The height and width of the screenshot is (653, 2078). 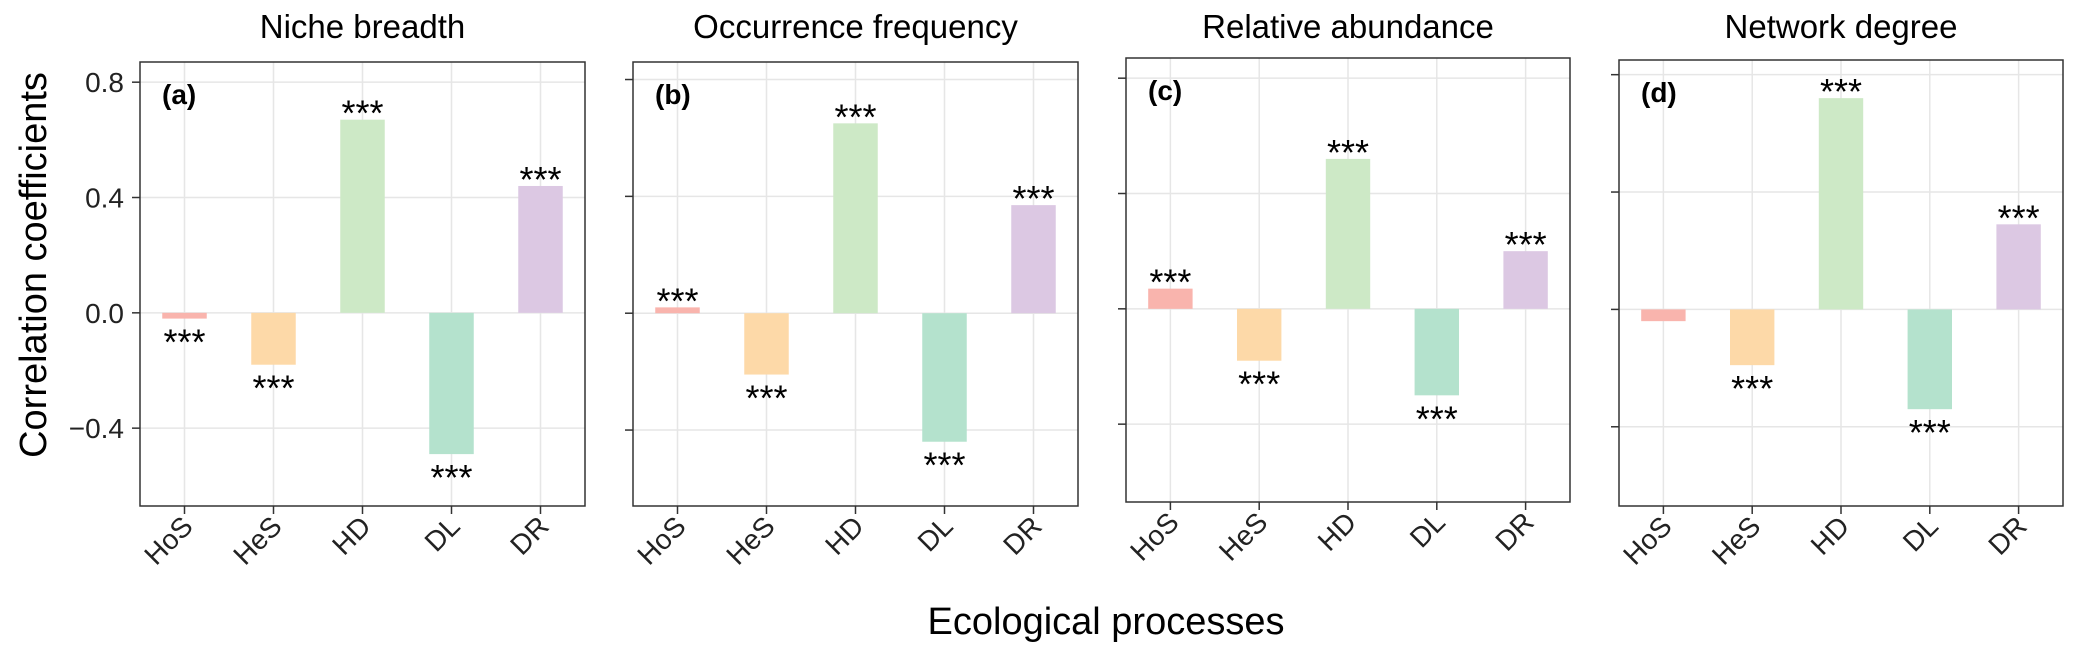 What do you see at coordinates (1165, 90) in the screenshot?
I see `panel-letter: (c)` at bounding box center [1165, 90].